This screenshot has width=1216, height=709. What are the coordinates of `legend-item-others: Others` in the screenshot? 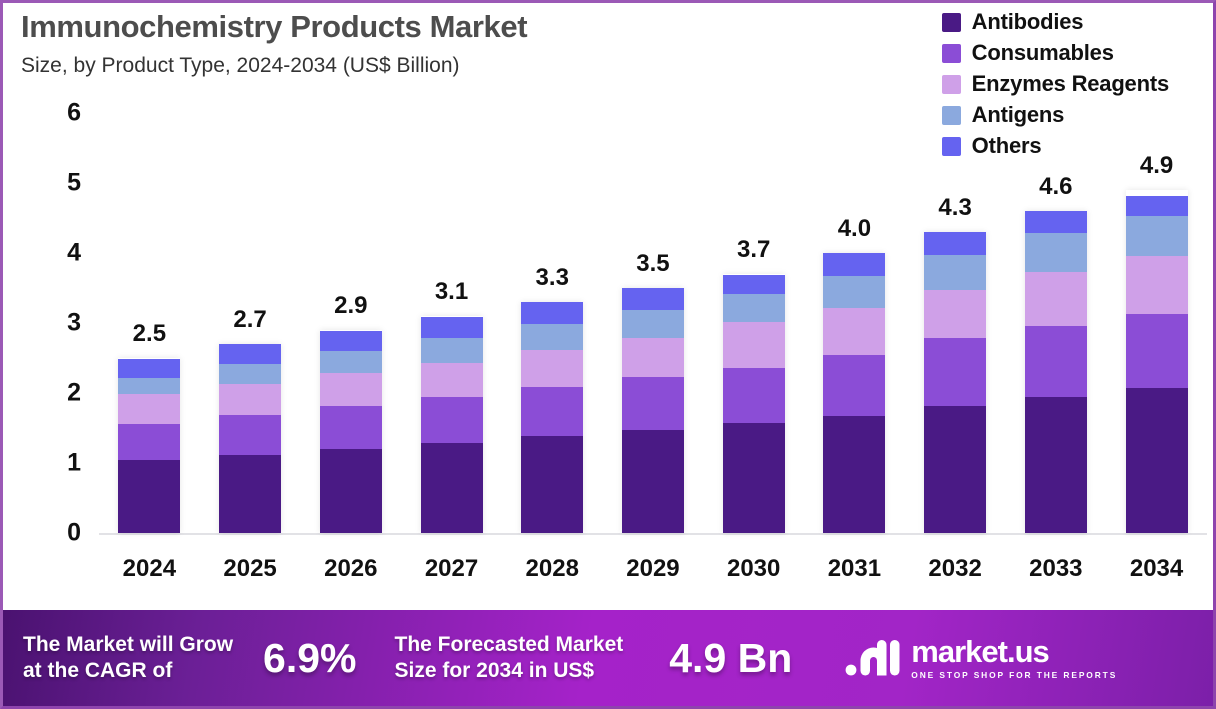 It's located at (991, 146).